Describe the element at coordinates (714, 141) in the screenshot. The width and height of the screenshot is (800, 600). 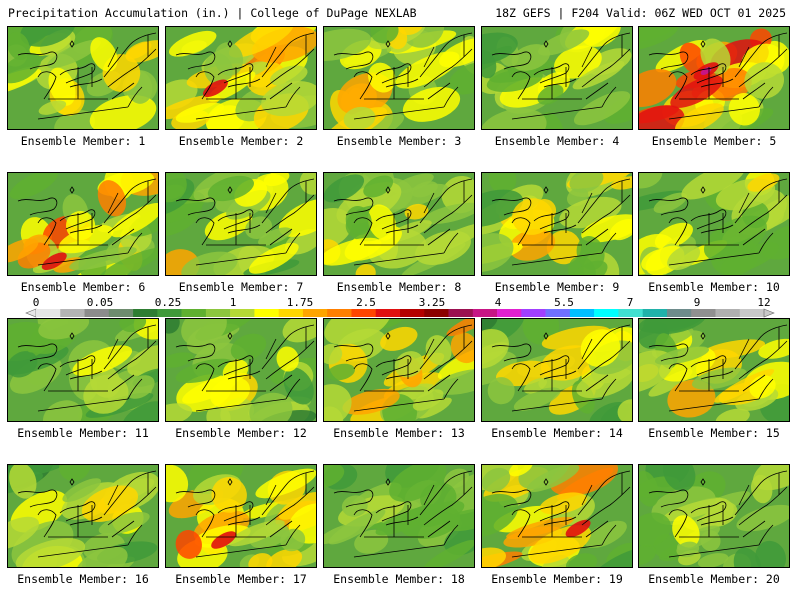
I see `member-label-5: Ensemble Member: 5` at that location.